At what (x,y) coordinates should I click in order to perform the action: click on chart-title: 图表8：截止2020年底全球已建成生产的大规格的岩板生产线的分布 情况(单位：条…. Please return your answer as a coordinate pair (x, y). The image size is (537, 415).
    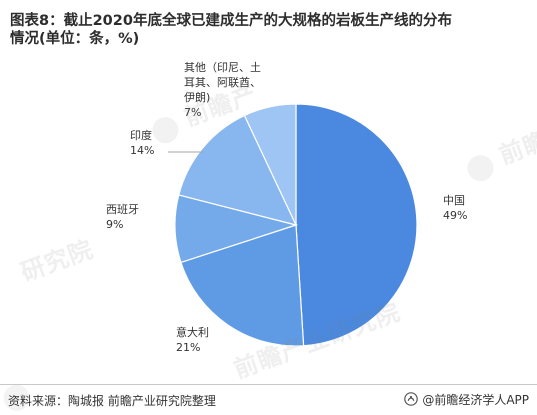
    Looking at the image, I should click on (231, 30).